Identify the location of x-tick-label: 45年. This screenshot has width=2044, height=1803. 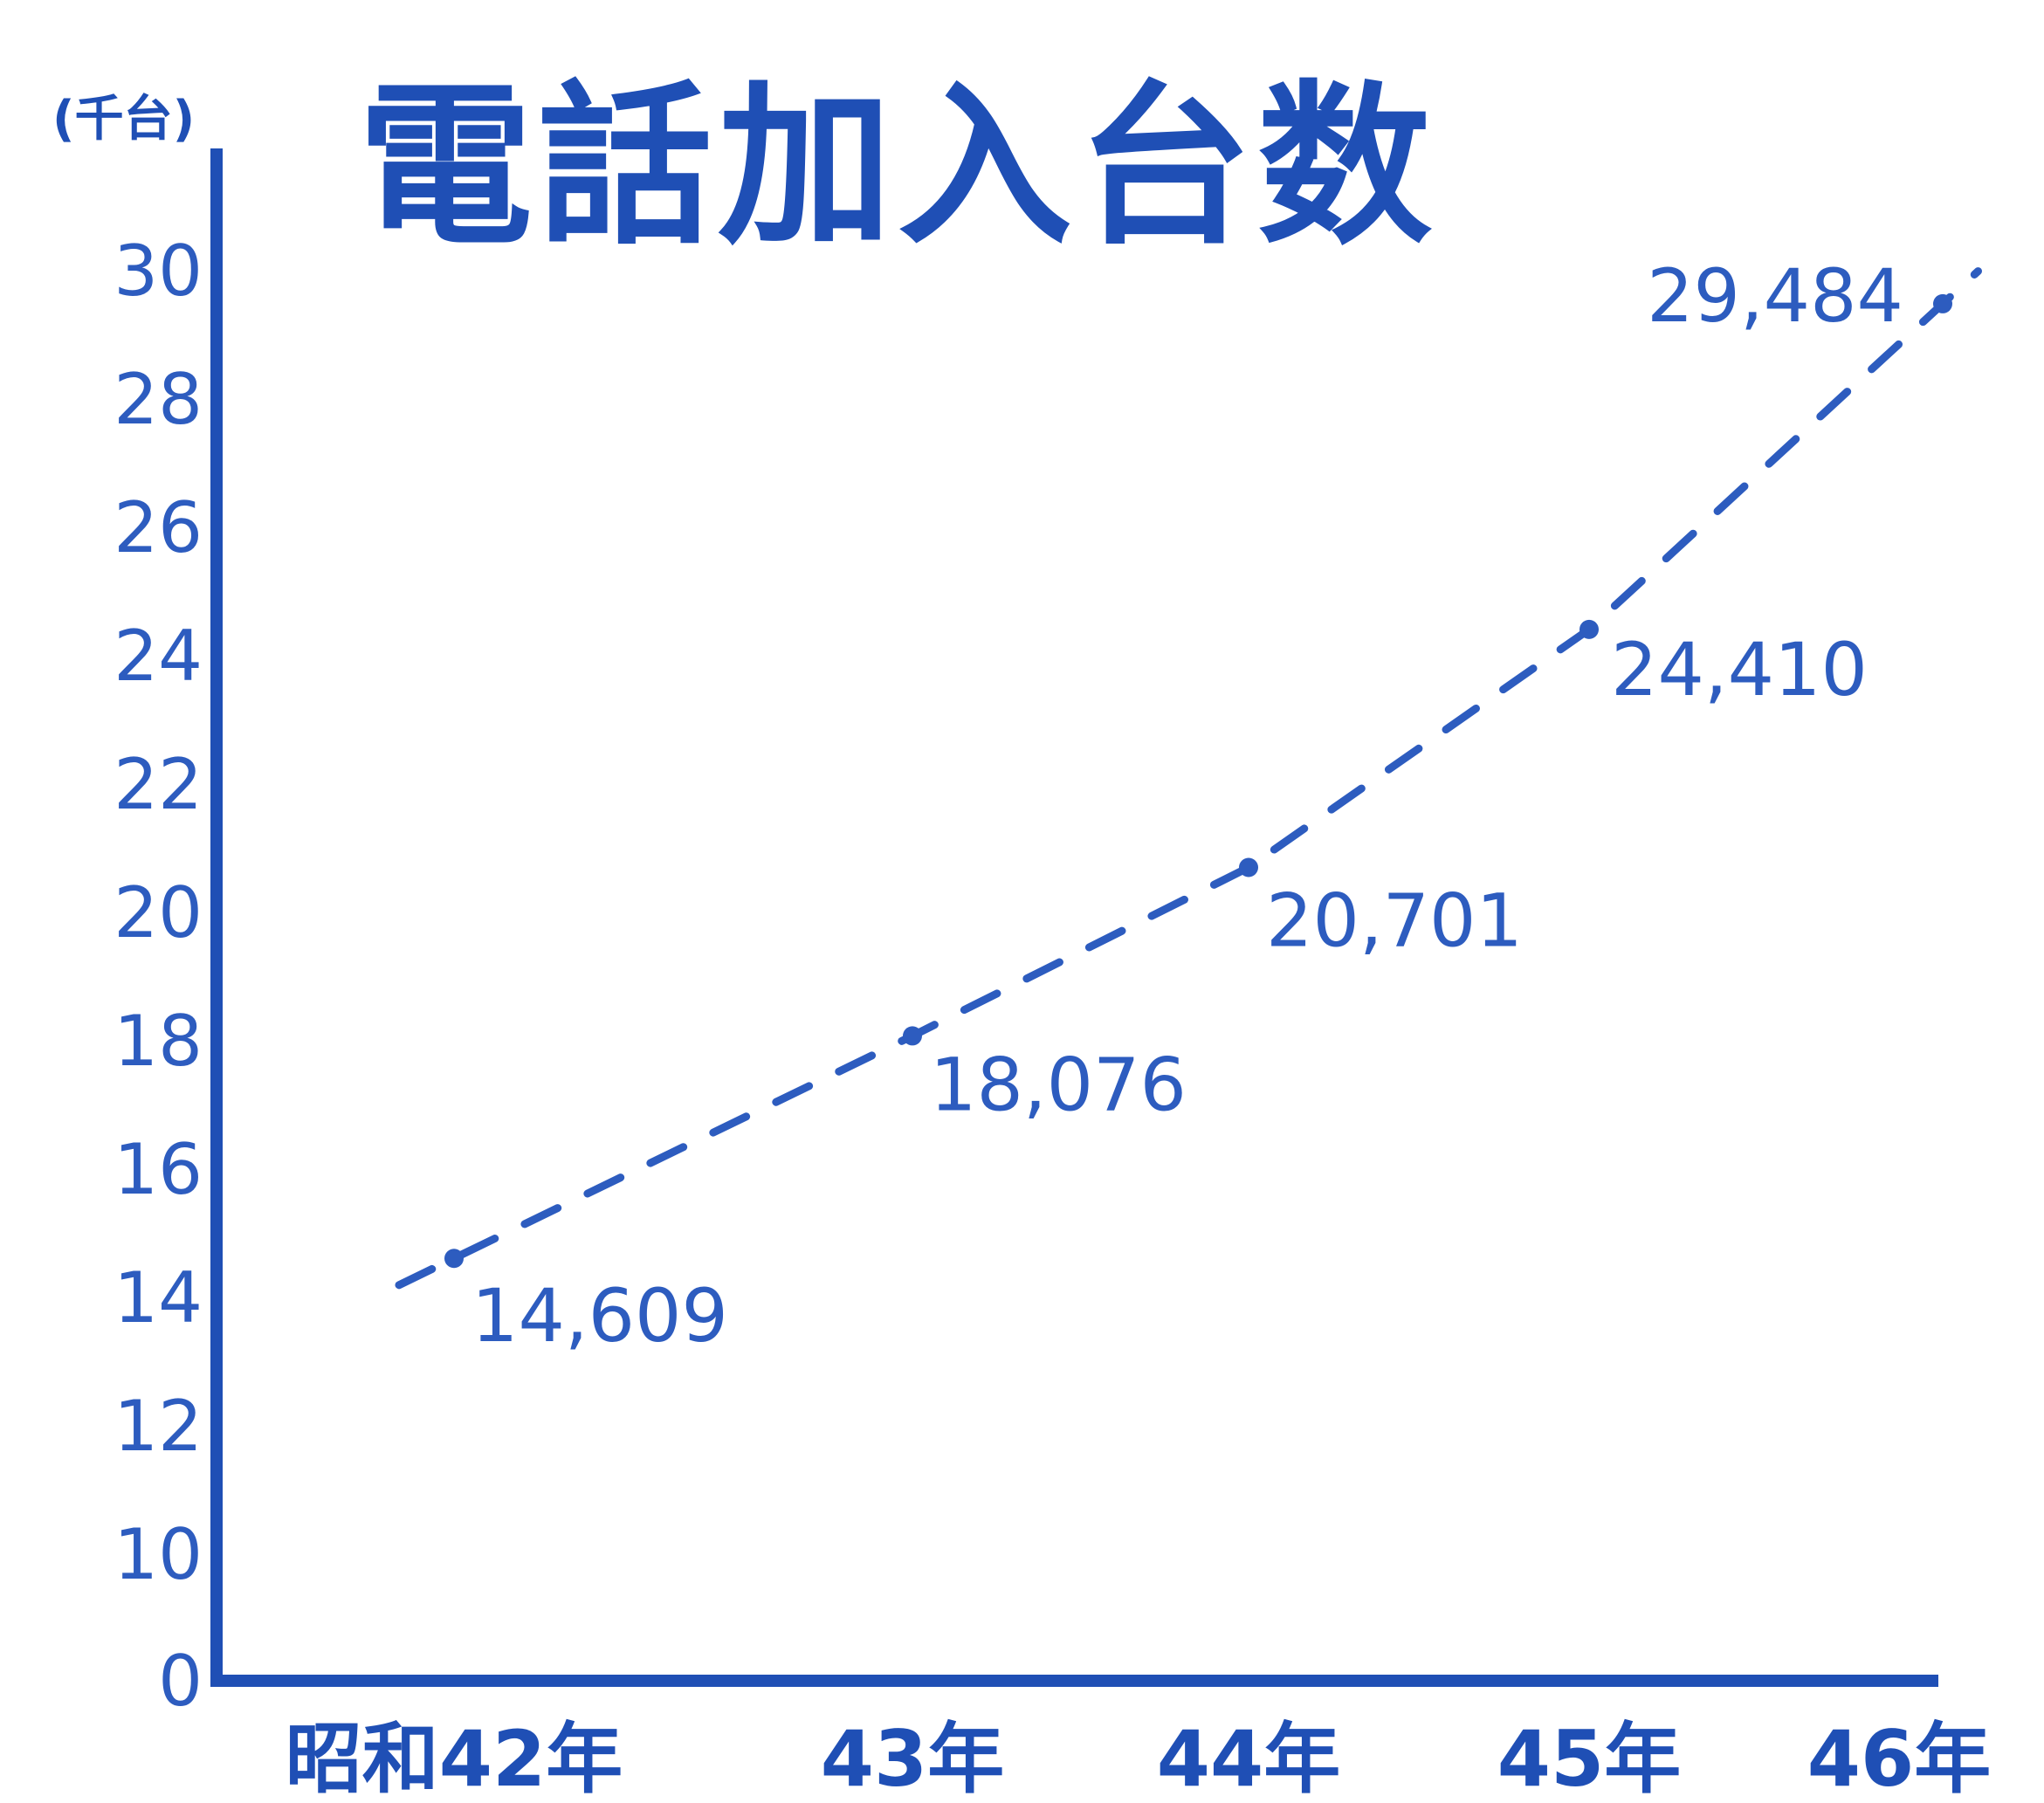
(1589, 1757).